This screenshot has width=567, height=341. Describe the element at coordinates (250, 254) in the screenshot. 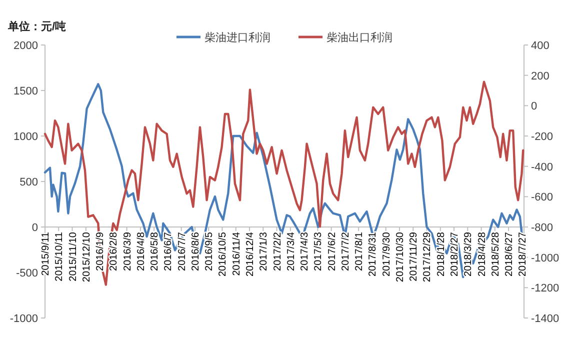

I see `x-tick-label: 2016/12/4` at that location.